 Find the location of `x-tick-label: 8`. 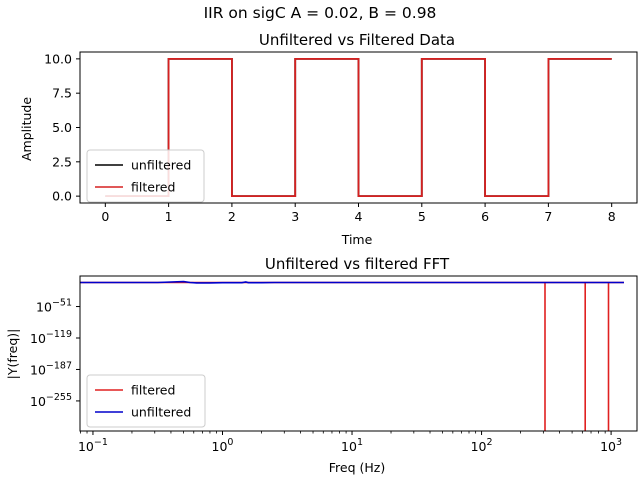

x-tick-label: 8 is located at coordinates (612, 216).